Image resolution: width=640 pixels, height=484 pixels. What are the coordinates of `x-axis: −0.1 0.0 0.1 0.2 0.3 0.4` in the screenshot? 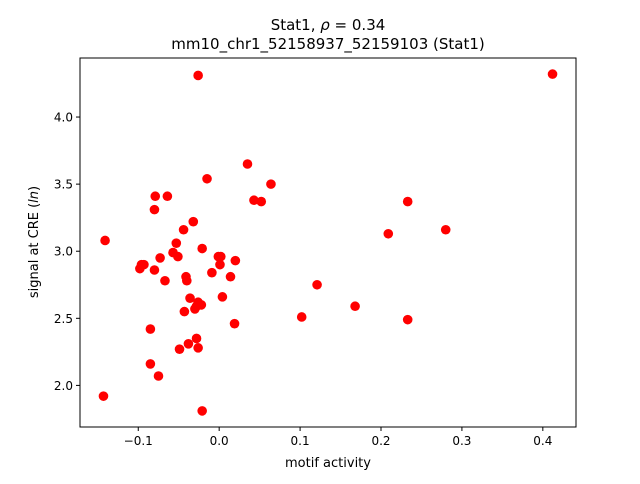 It's located at (338, 437).